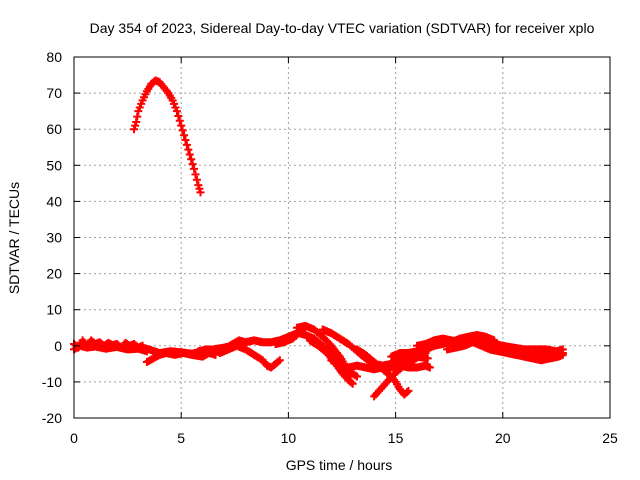 This screenshot has height=480, width=640. I want to click on y-tick-label: -20, so click(52, 418).